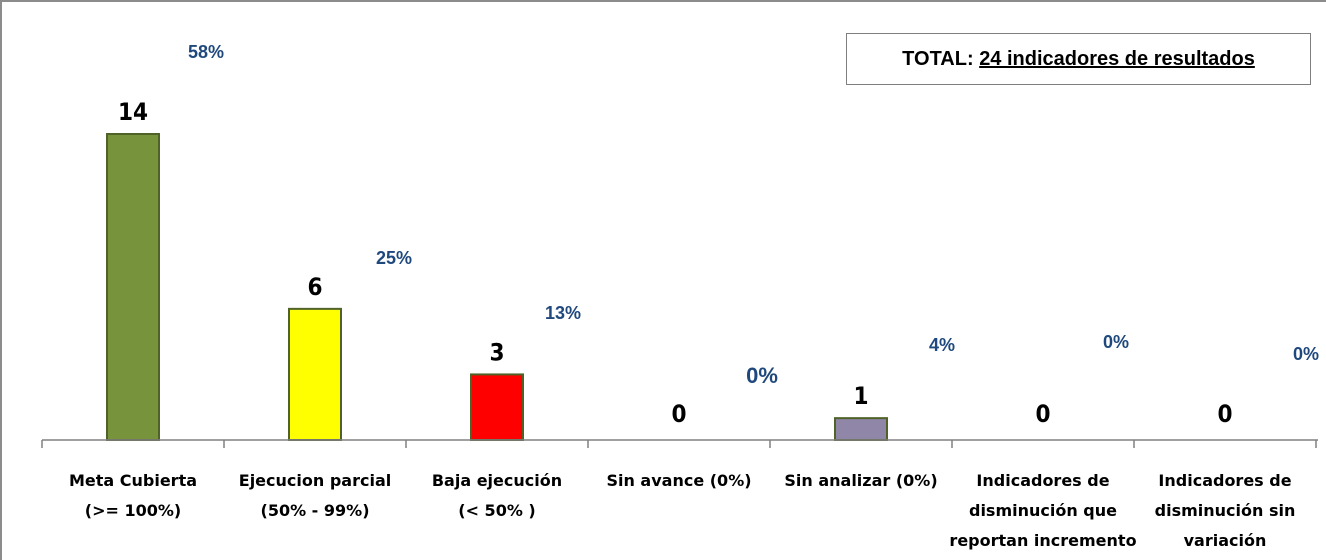  Describe the element at coordinates (1043, 510) in the screenshot. I see `category-label-5-line-1: disminución que` at that location.